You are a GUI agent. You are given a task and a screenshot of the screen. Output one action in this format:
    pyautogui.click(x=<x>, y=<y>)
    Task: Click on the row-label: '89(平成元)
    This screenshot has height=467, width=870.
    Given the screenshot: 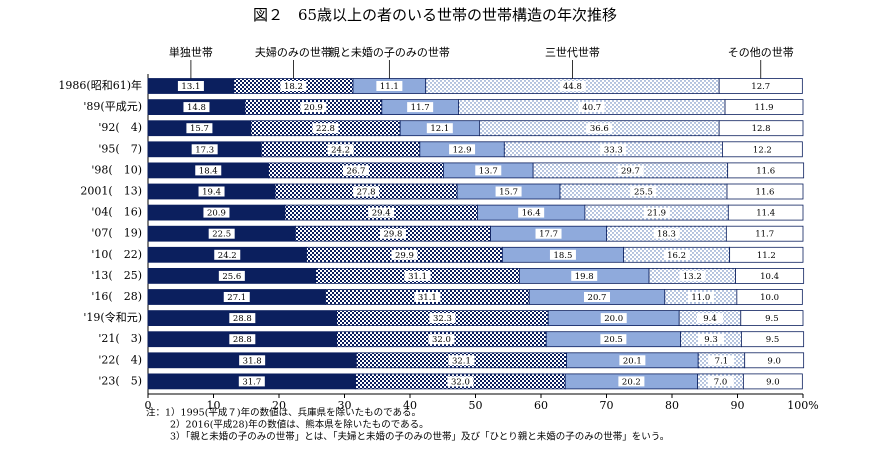 What is the action you would take?
    pyautogui.click(x=112, y=106)
    